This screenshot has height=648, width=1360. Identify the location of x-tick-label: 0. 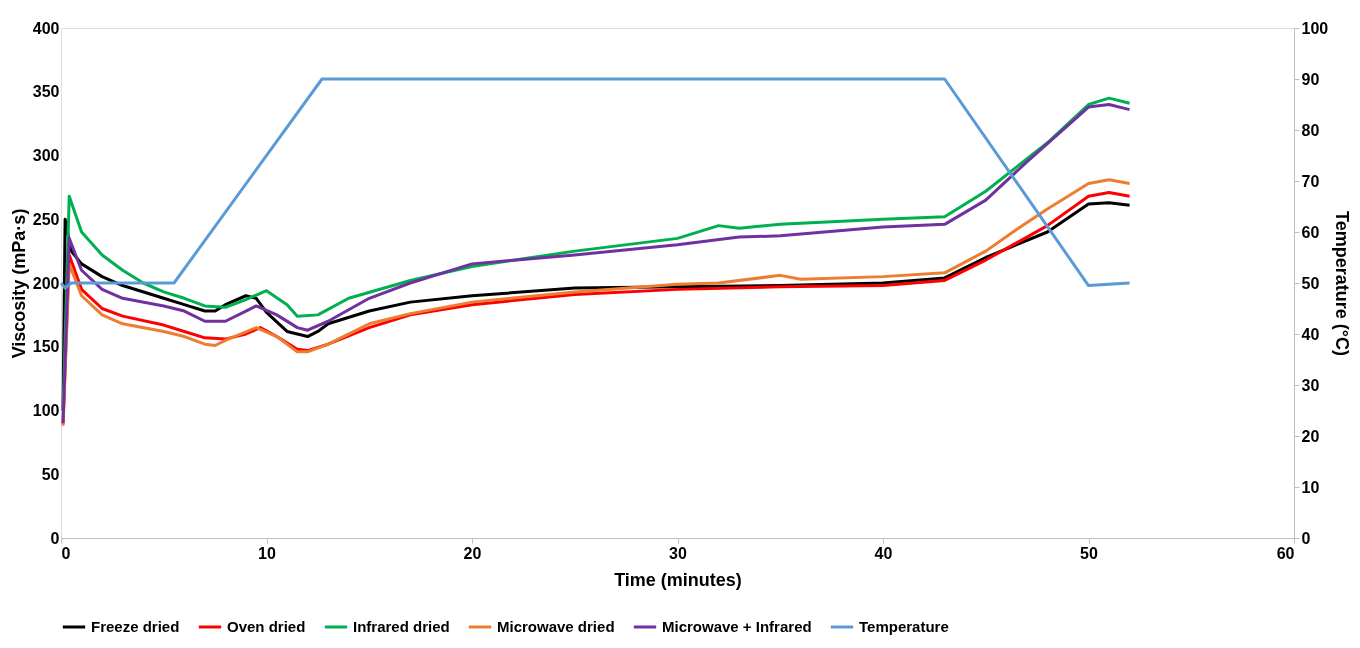
(66, 553).